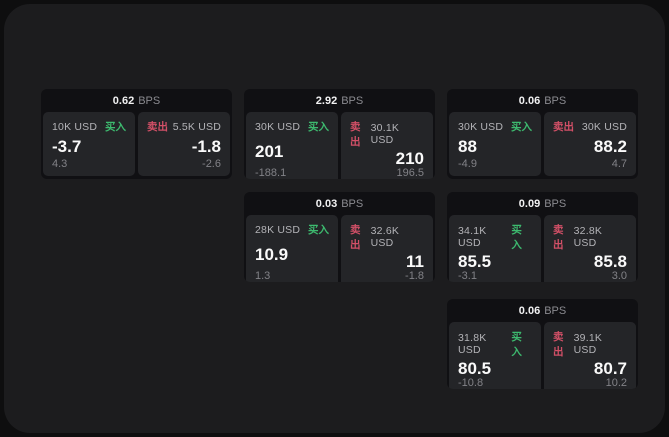 This screenshot has height=437, width=669. What do you see at coordinates (495, 144) in the screenshot?
I see `buy-panel: 30K USD 买入 88 -4.9` at bounding box center [495, 144].